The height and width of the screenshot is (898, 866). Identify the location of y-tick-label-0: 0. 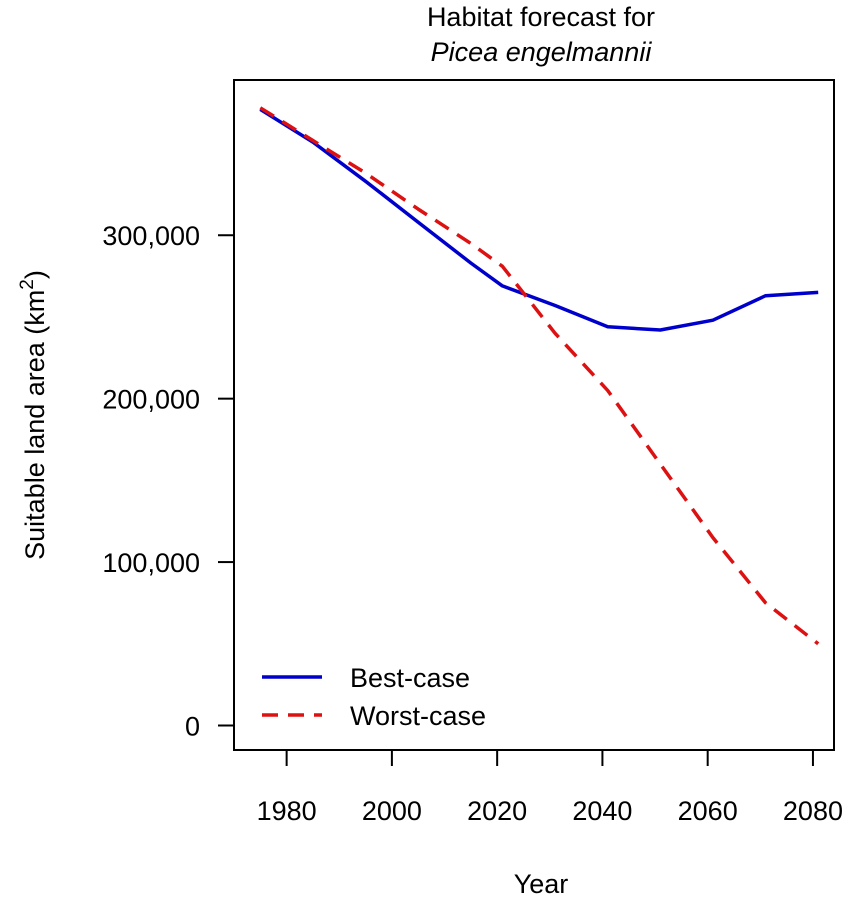
(192, 726).